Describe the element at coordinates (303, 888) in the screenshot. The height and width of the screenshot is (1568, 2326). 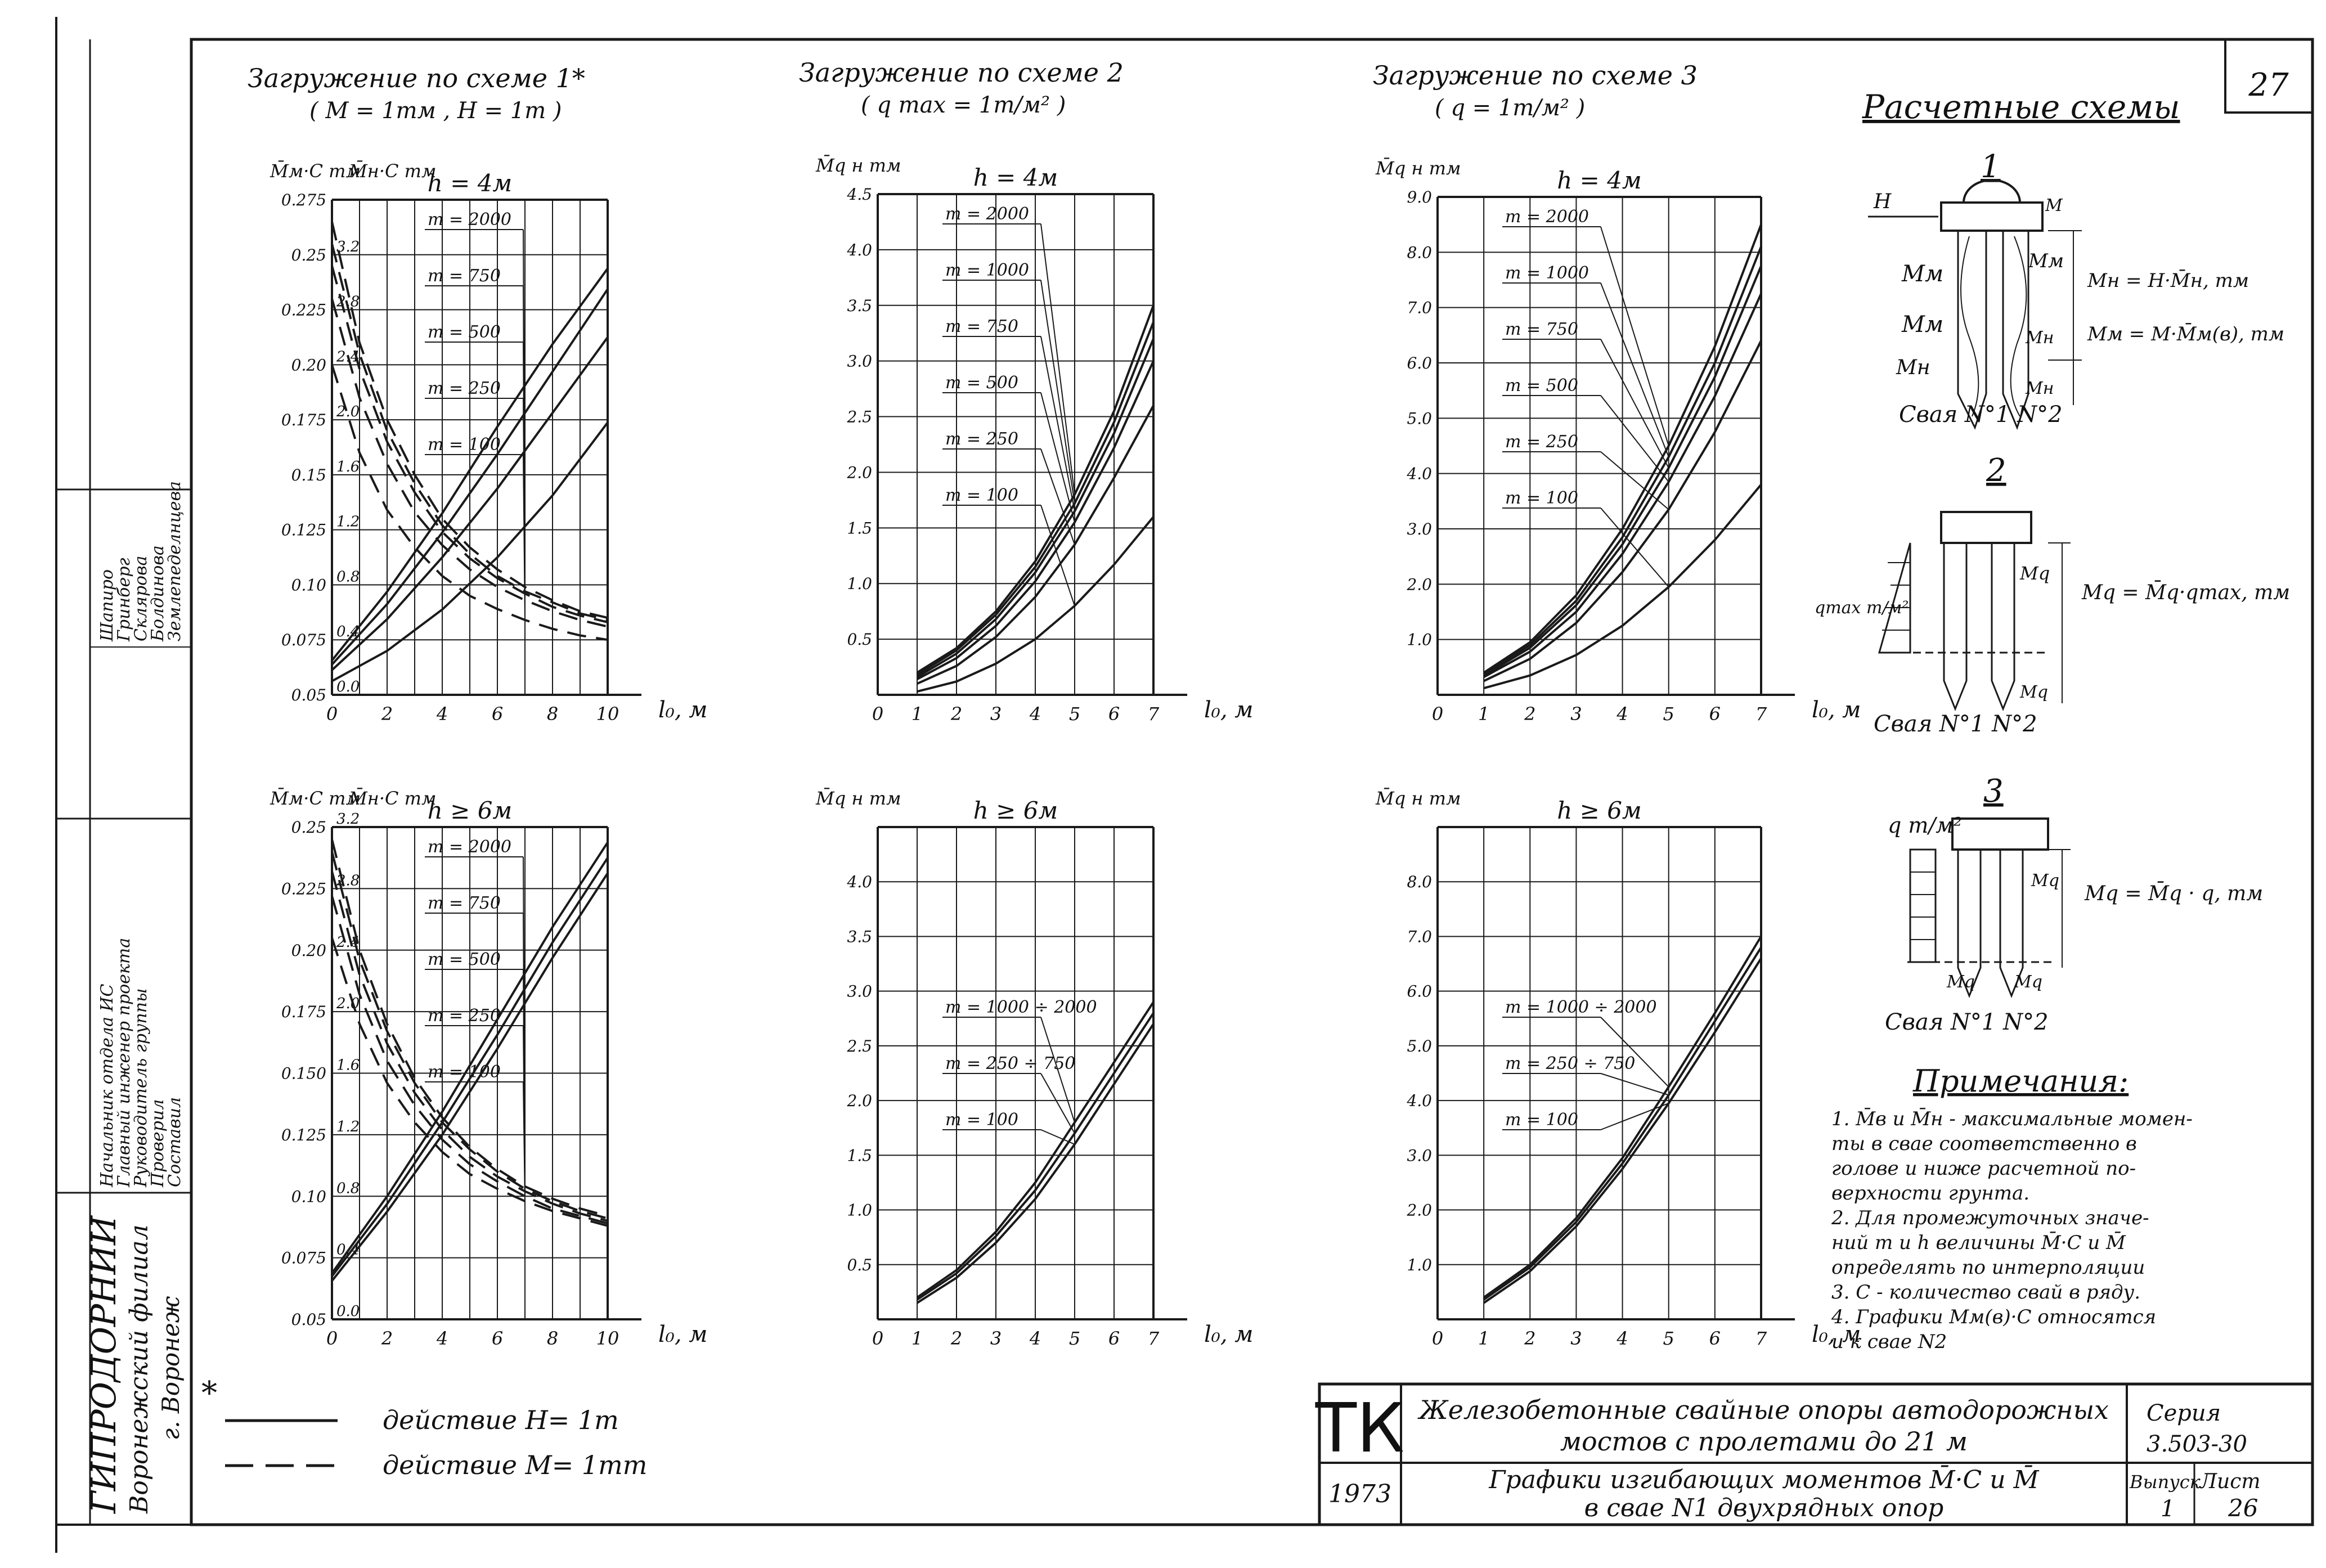
I see `y-tick-label: 0.225` at that location.